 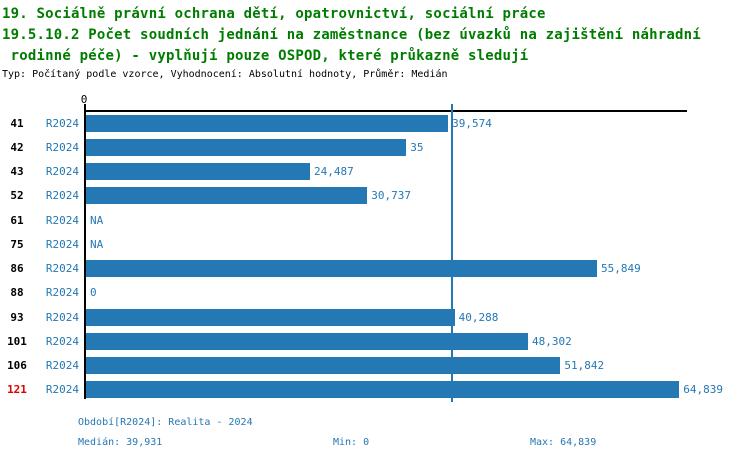 What do you see at coordinates (17, 366) in the screenshot?
I see `row-id-label: 106` at bounding box center [17, 366].